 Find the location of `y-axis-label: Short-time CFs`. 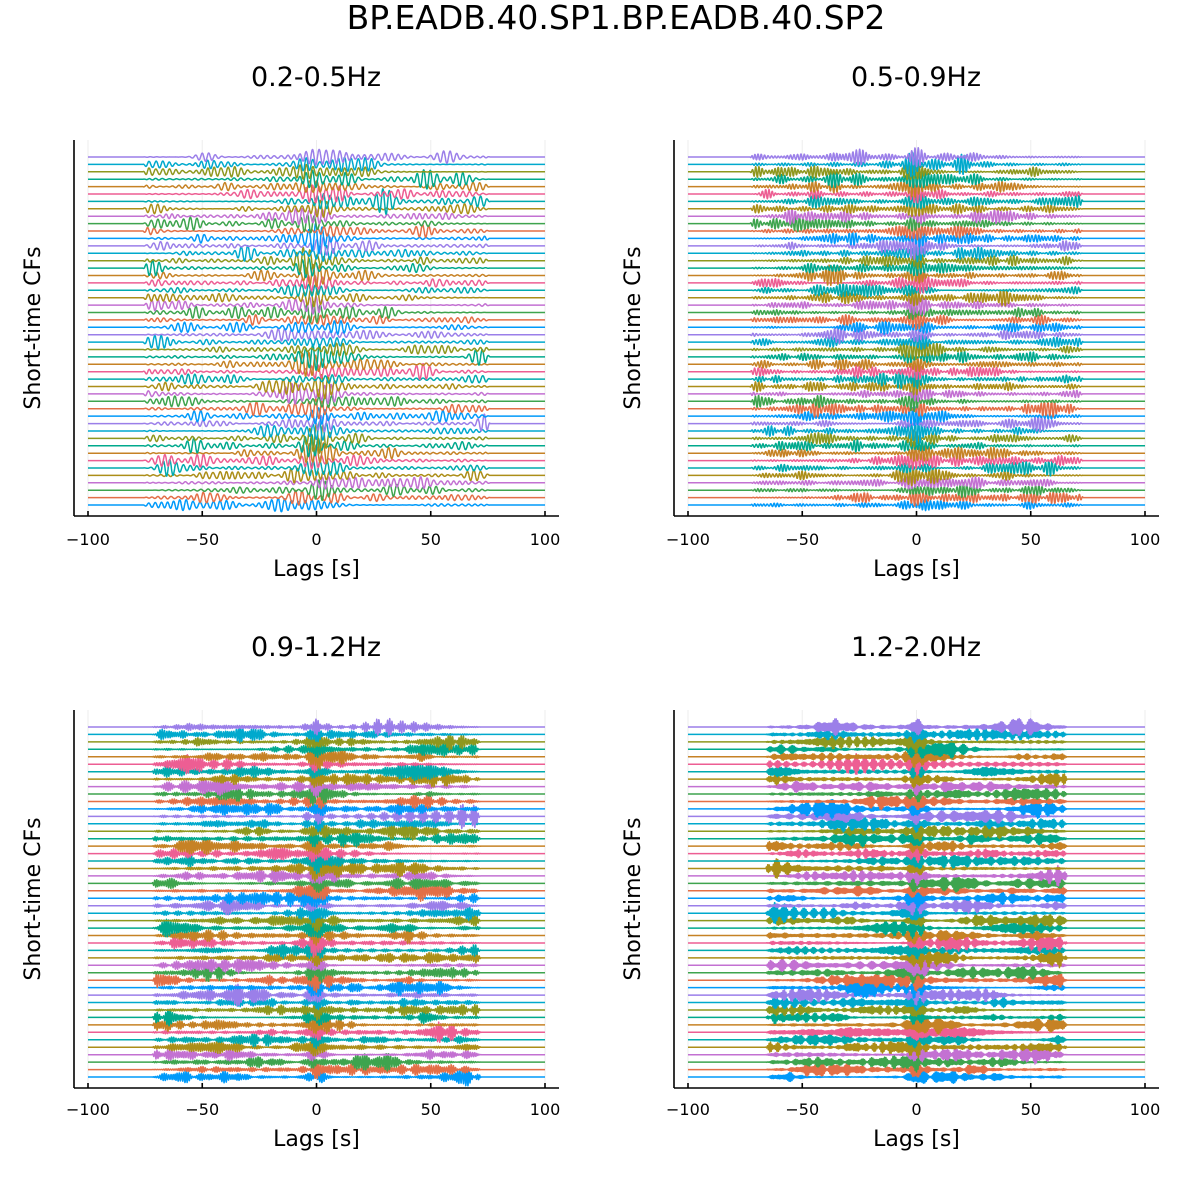

y-axis-label: Short-time CFs is located at coordinates (33, 327).